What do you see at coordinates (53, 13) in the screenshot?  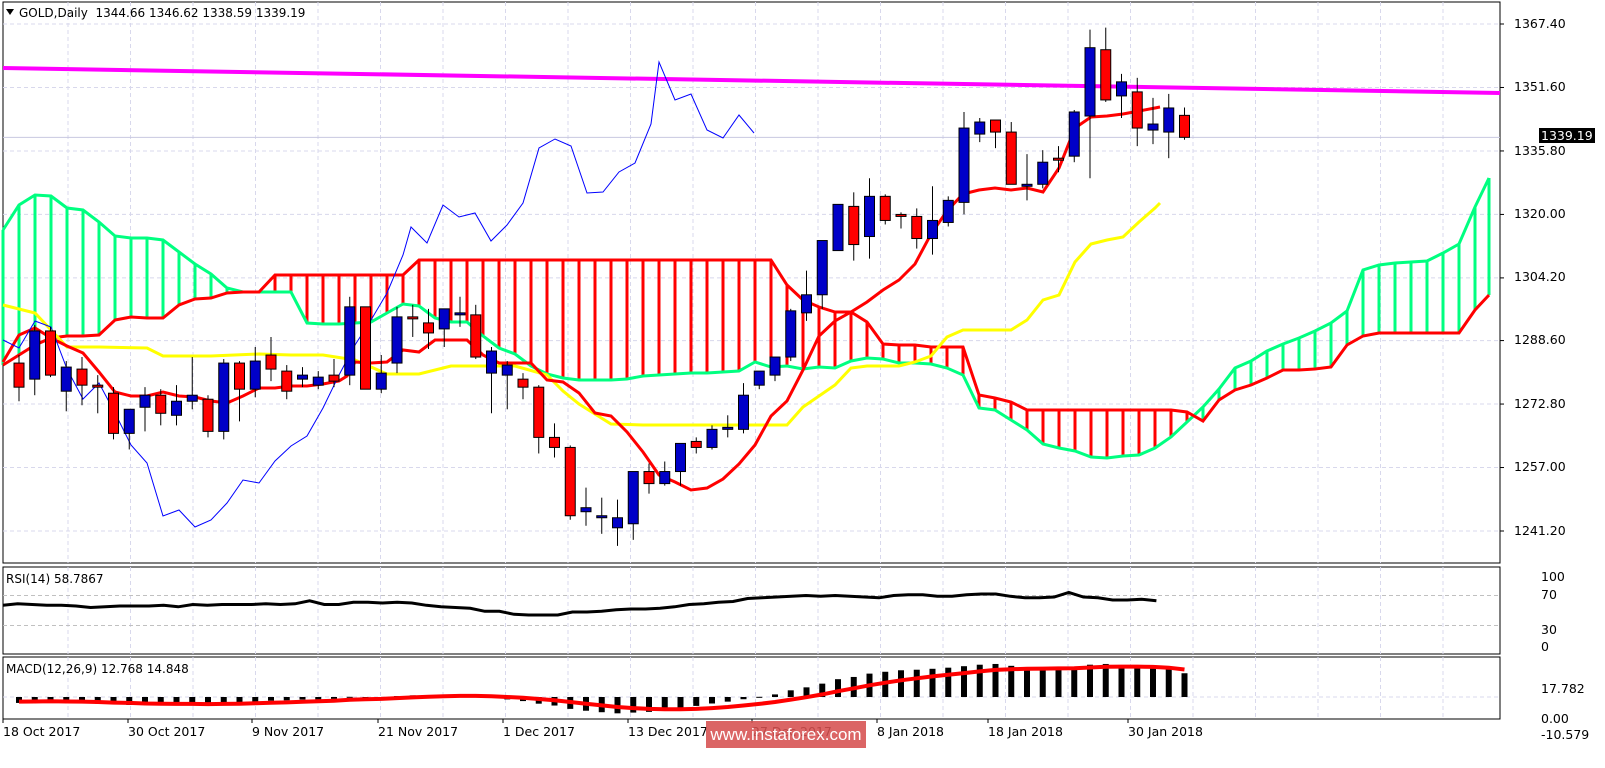 I see `symbol-label: GOLD,Daily` at bounding box center [53, 13].